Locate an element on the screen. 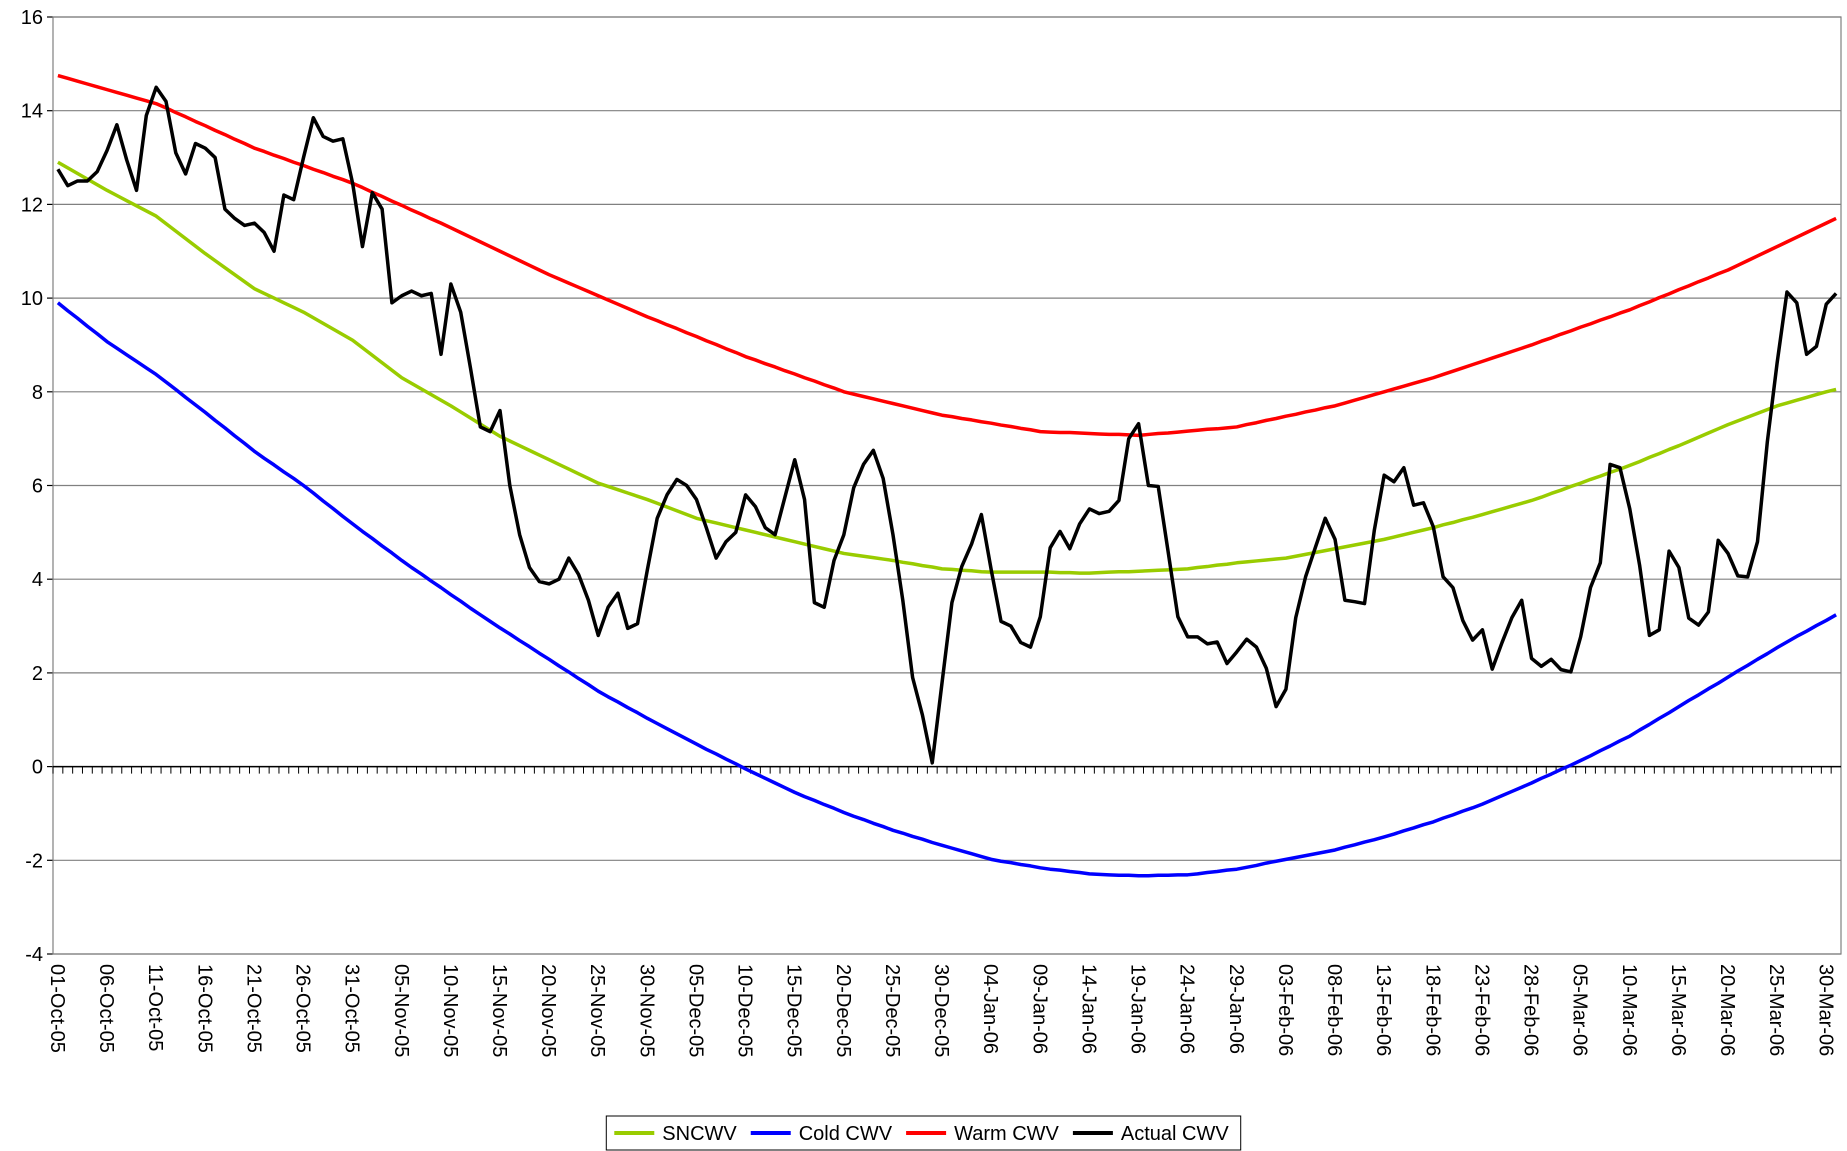 Image resolution: width=1847 pixels, height=1151 pixels. legend-label: Warm CWV is located at coordinates (1006, 1134).